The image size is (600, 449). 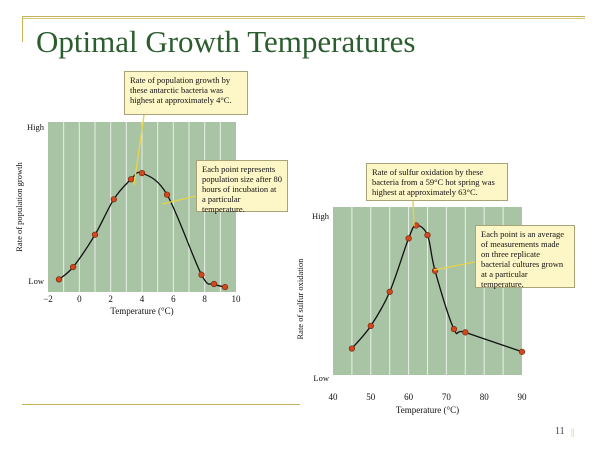 I want to click on chart-left-y-tick-high: High, so click(x=36, y=127).